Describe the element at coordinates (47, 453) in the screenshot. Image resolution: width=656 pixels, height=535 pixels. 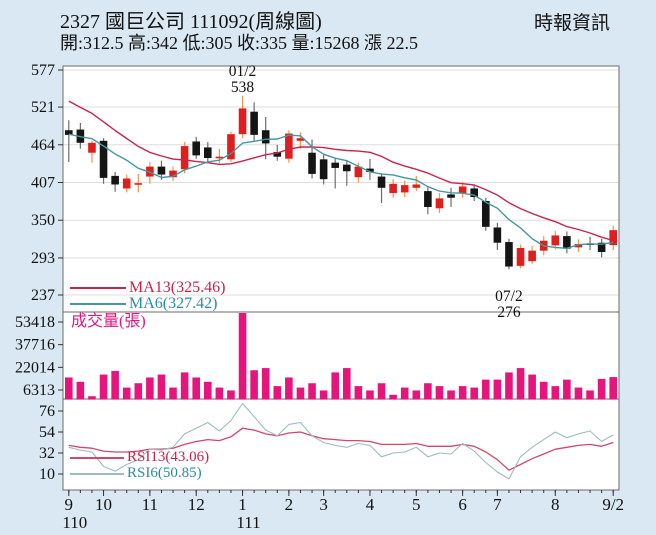
I see `rsi-tick-label: 32` at that location.